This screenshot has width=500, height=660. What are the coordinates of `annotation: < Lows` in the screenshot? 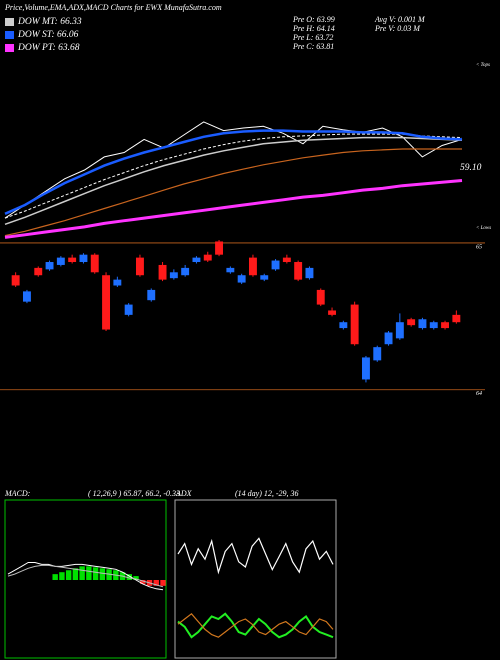 It's located at (483, 228).